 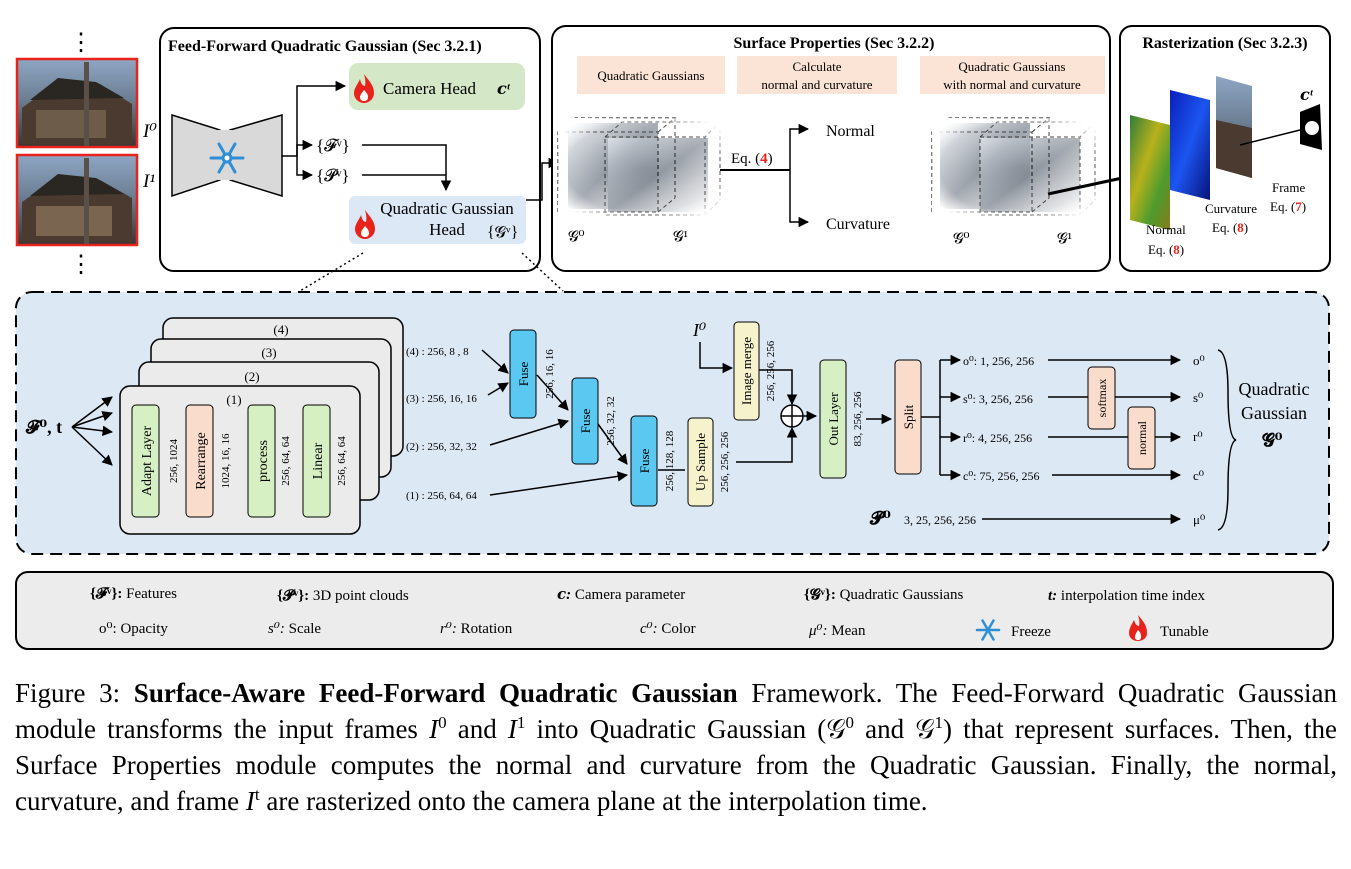 What do you see at coordinates (699, 330) in the screenshot?
I see `detail-i0-label: I⁰` at bounding box center [699, 330].